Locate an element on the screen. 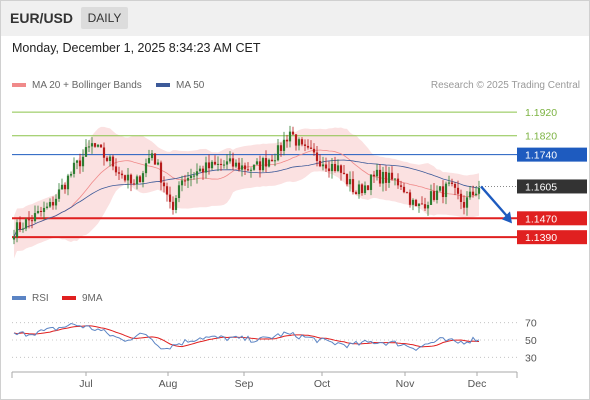  rsi-tick-label: 70 is located at coordinates (531, 324).